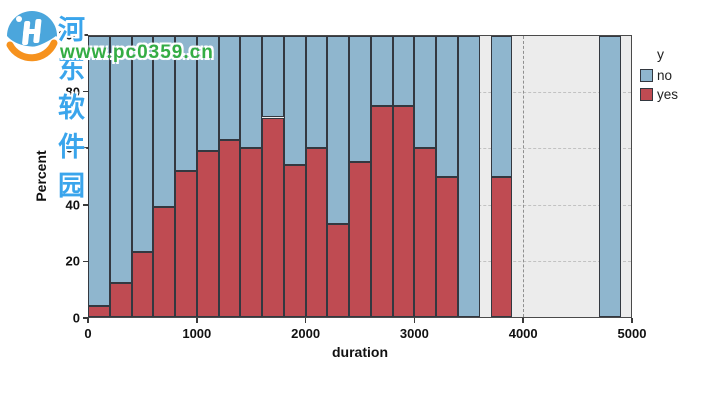  Describe the element at coordinates (668, 94) in the screenshot. I see `legend-label-yes: yes` at that location.